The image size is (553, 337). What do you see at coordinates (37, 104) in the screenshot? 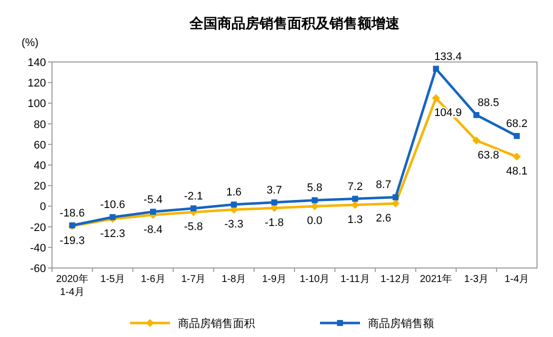
I see `y-tick-label: 100` at bounding box center [37, 104].